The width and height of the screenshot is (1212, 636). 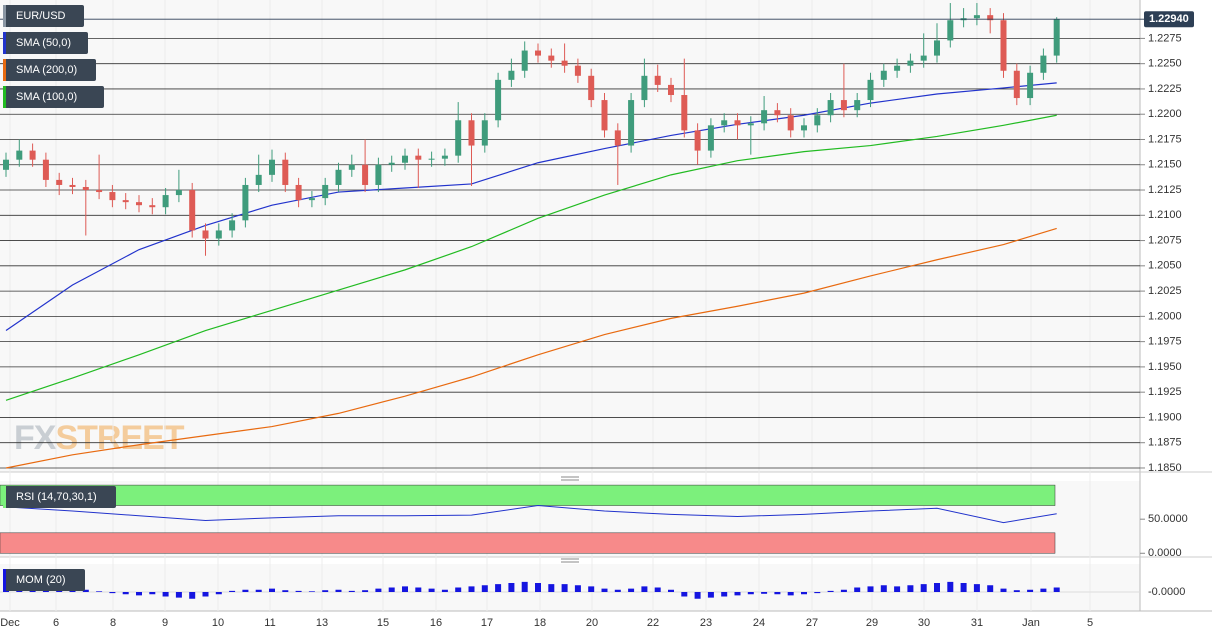 I want to click on x-tick-label: 22, so click(x=653, y=623).